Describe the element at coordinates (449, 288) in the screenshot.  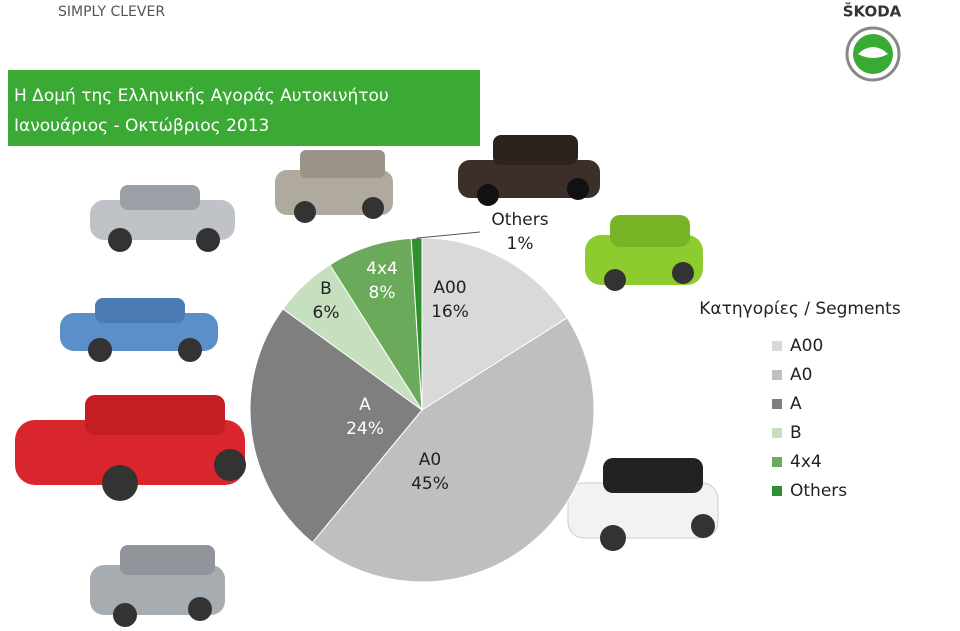
I see `slice-category: A00` at that location.